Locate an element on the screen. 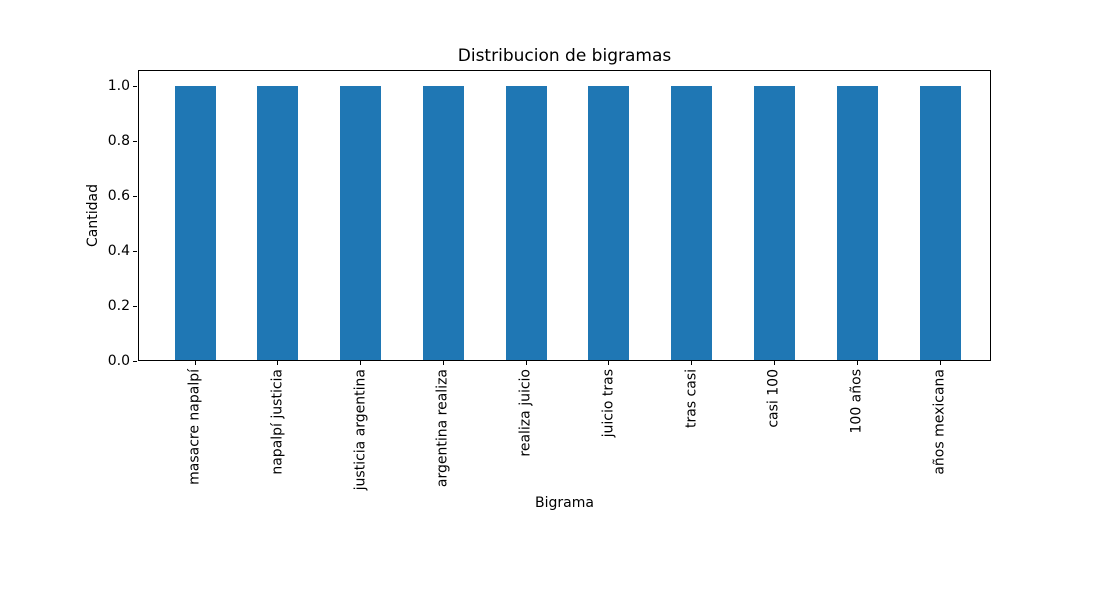  y-tick-label: 0.2 is located at coordinates (118, 306).